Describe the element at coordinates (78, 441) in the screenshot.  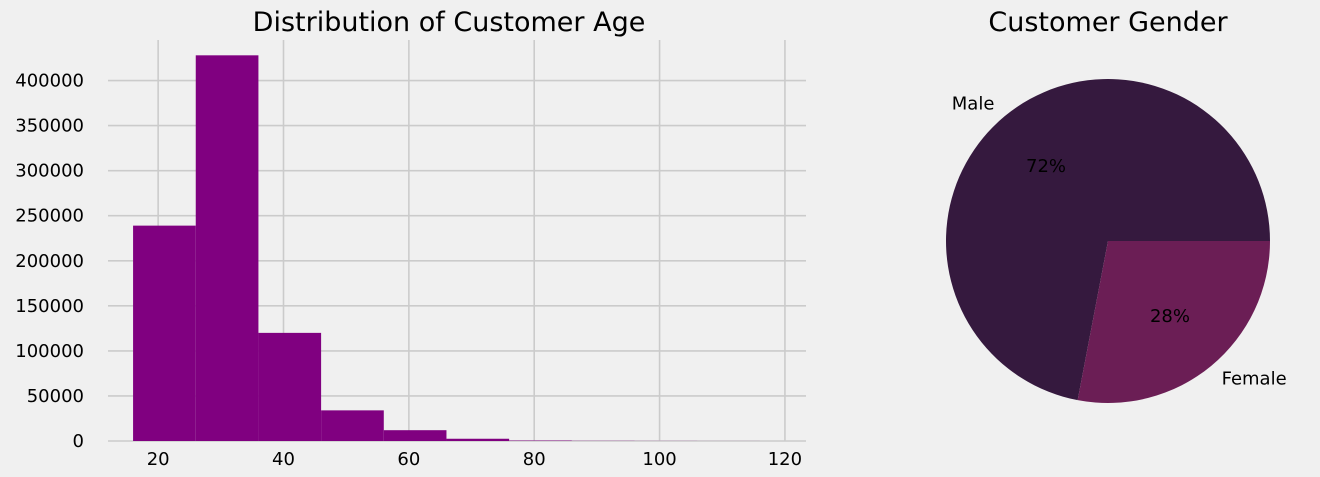
I see `y-tick-label: 0` at that location.